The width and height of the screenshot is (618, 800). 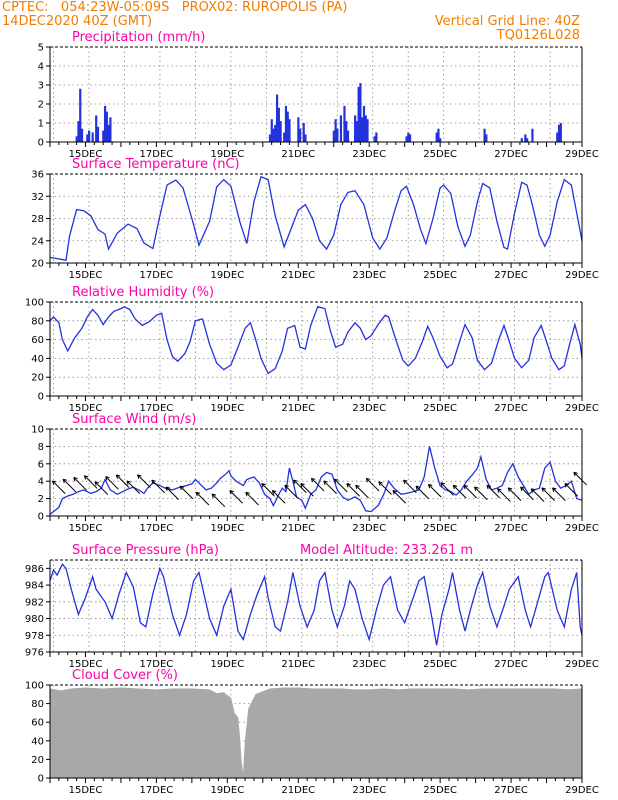 I want to click on x-tick-label: 29DEC, so click(x=582, y=408).